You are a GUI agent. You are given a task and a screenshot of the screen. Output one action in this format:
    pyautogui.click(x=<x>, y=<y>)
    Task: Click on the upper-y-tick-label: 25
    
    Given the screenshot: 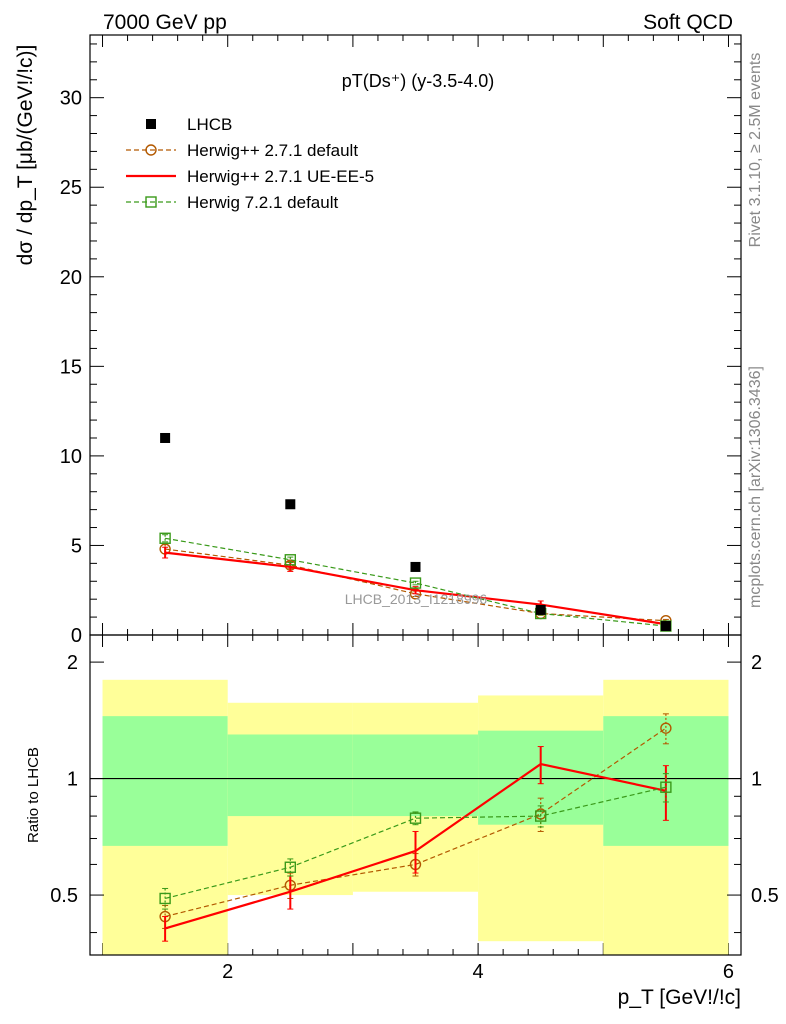 What is the action you would take?
    pyautogui.click(x=71, y=188)
    